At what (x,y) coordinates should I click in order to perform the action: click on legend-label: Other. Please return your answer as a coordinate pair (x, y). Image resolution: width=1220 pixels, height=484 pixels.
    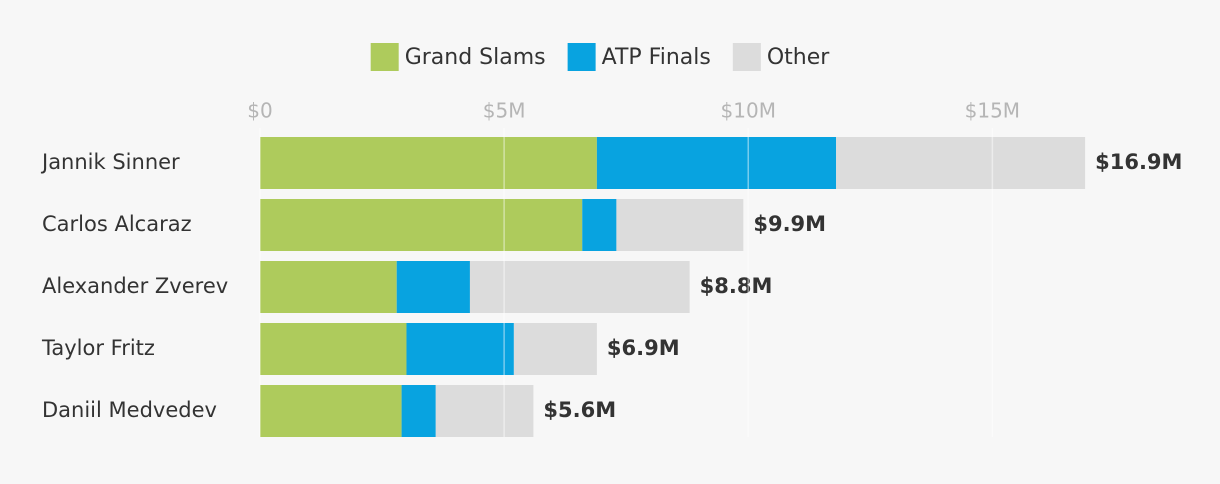
    Looking at the image, I should click on (798, 57).